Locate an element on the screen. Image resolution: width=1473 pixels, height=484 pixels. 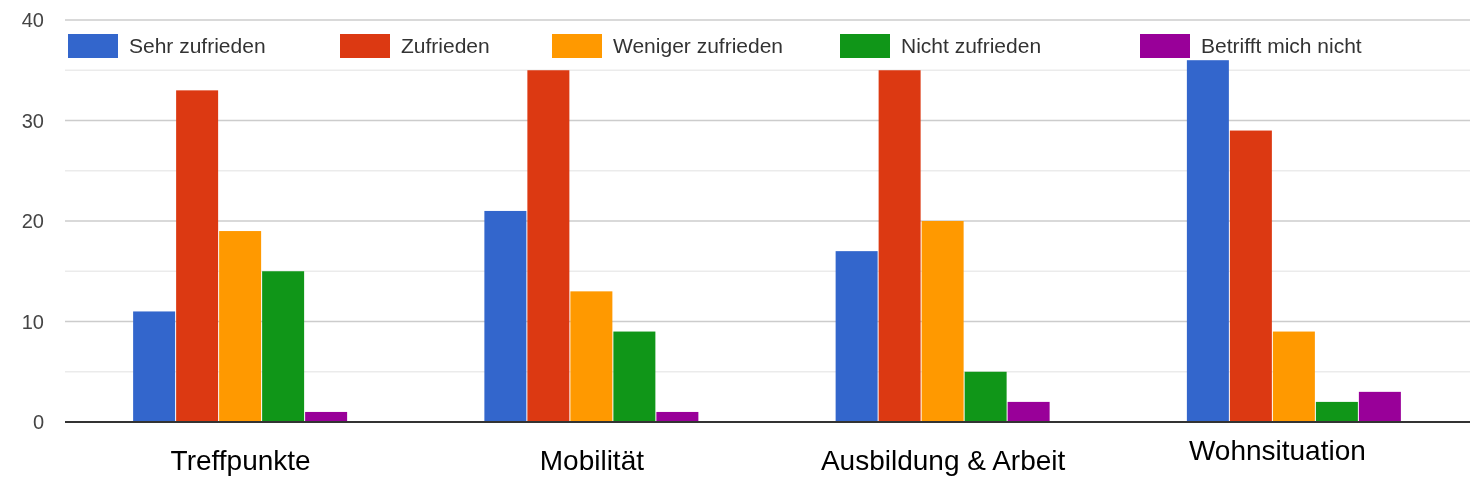
legend-label: Zufrieden is located at coordinates (445, 46).